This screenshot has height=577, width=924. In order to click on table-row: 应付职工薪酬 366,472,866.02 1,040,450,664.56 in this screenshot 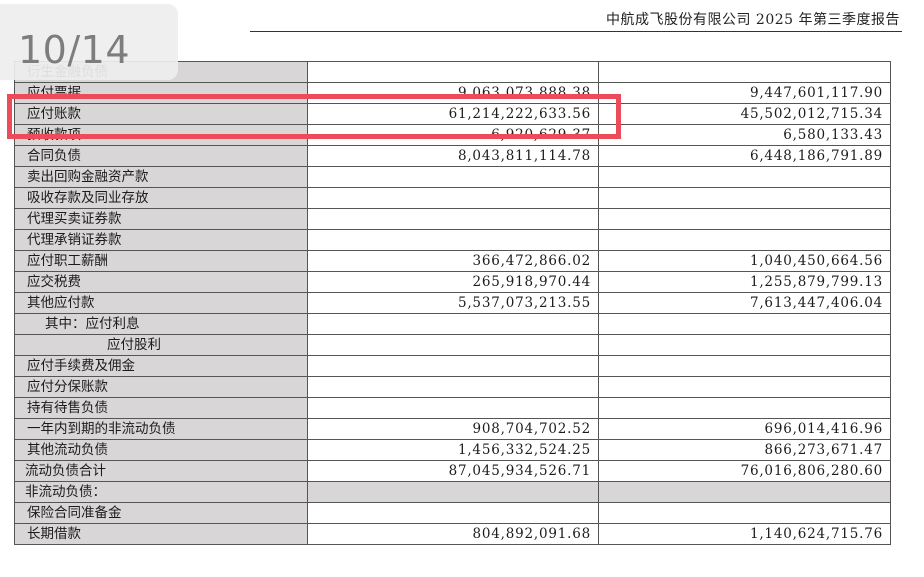, I will do `click(452, 261)`.